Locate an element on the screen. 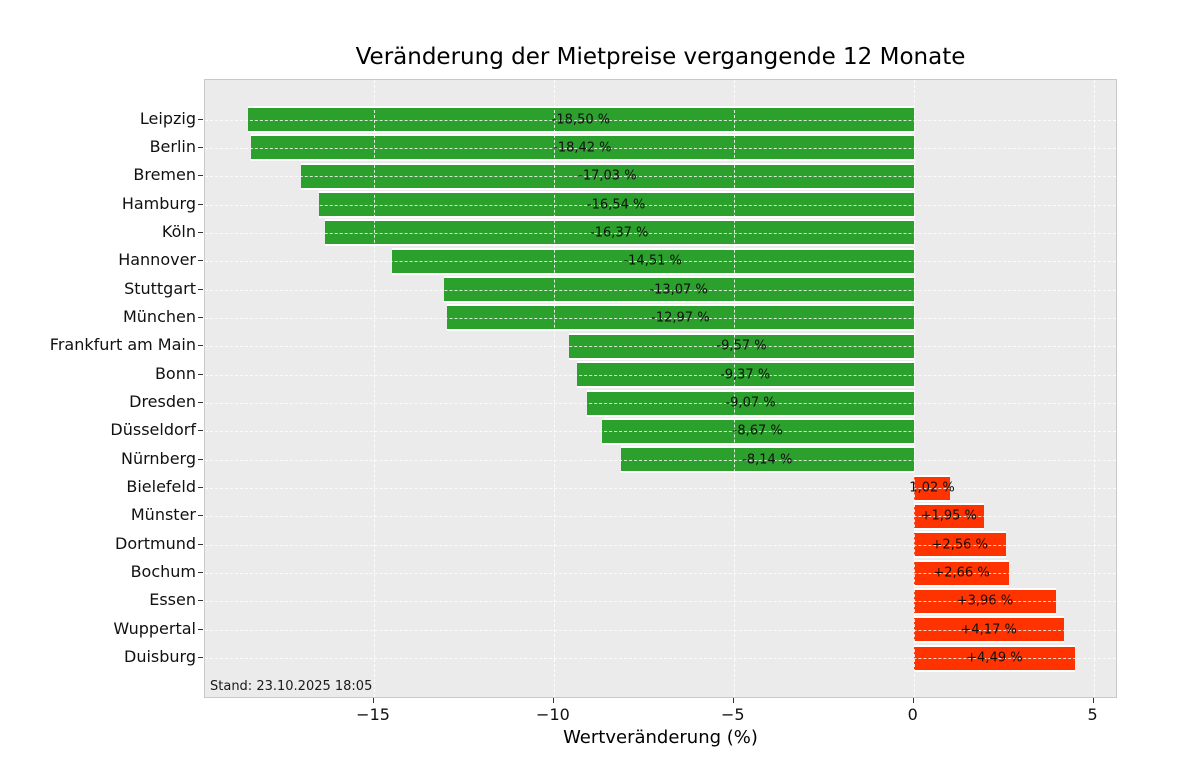 The width and height of the screenshot is (1200, 775). bar-value-label: +1,95 % is located at coordinates (948, 516).